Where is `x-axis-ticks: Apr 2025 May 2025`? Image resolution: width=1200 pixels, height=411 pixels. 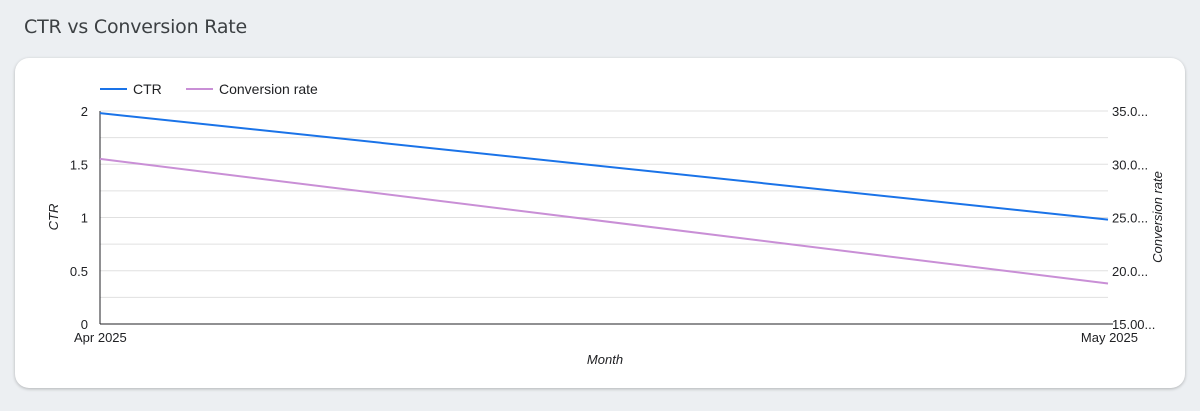 x-axis-ticks: Apr 2025 May 2025 is located at coordinates (606, 337).